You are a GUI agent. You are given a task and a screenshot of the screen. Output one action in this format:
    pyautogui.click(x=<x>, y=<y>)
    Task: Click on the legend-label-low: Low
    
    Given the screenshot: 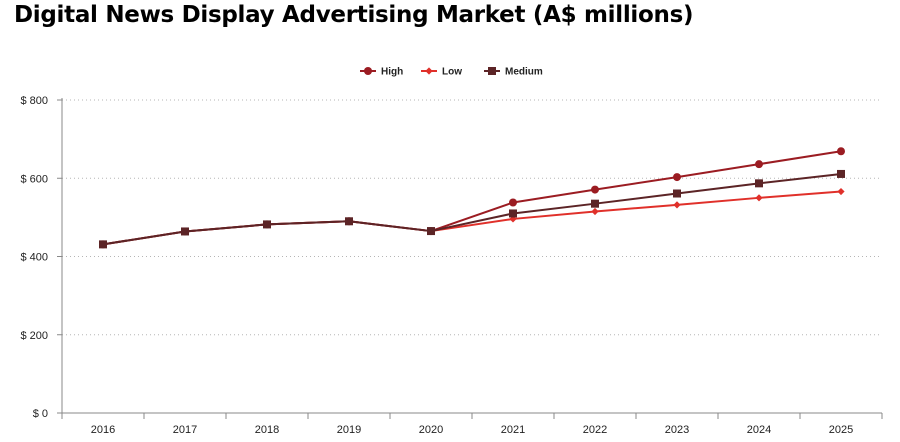 What is the action you would take?
    pyautogui.click(x=452, y=72)
    